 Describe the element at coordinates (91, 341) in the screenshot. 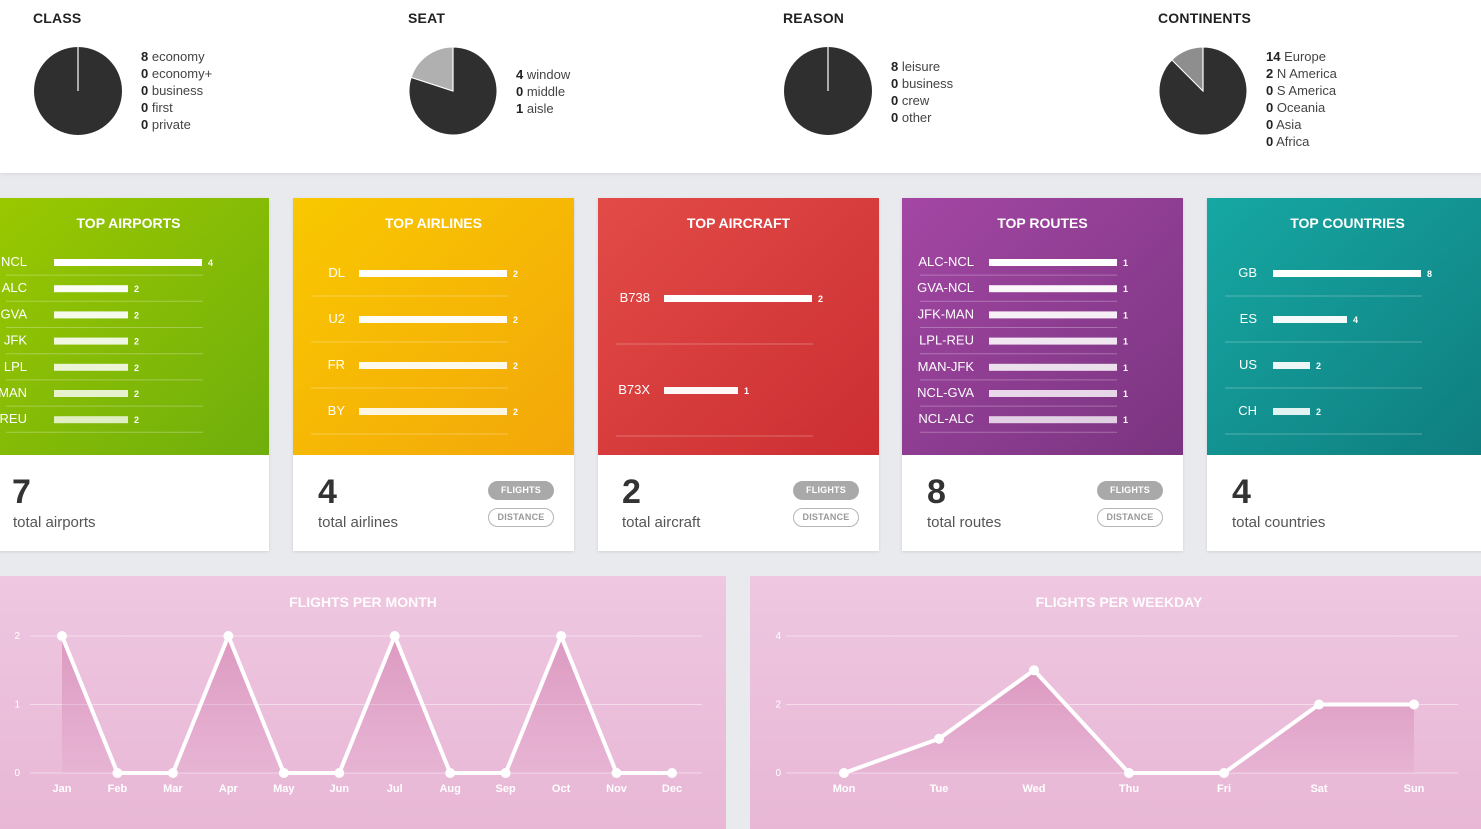

I see `bar-jfk` at that location.